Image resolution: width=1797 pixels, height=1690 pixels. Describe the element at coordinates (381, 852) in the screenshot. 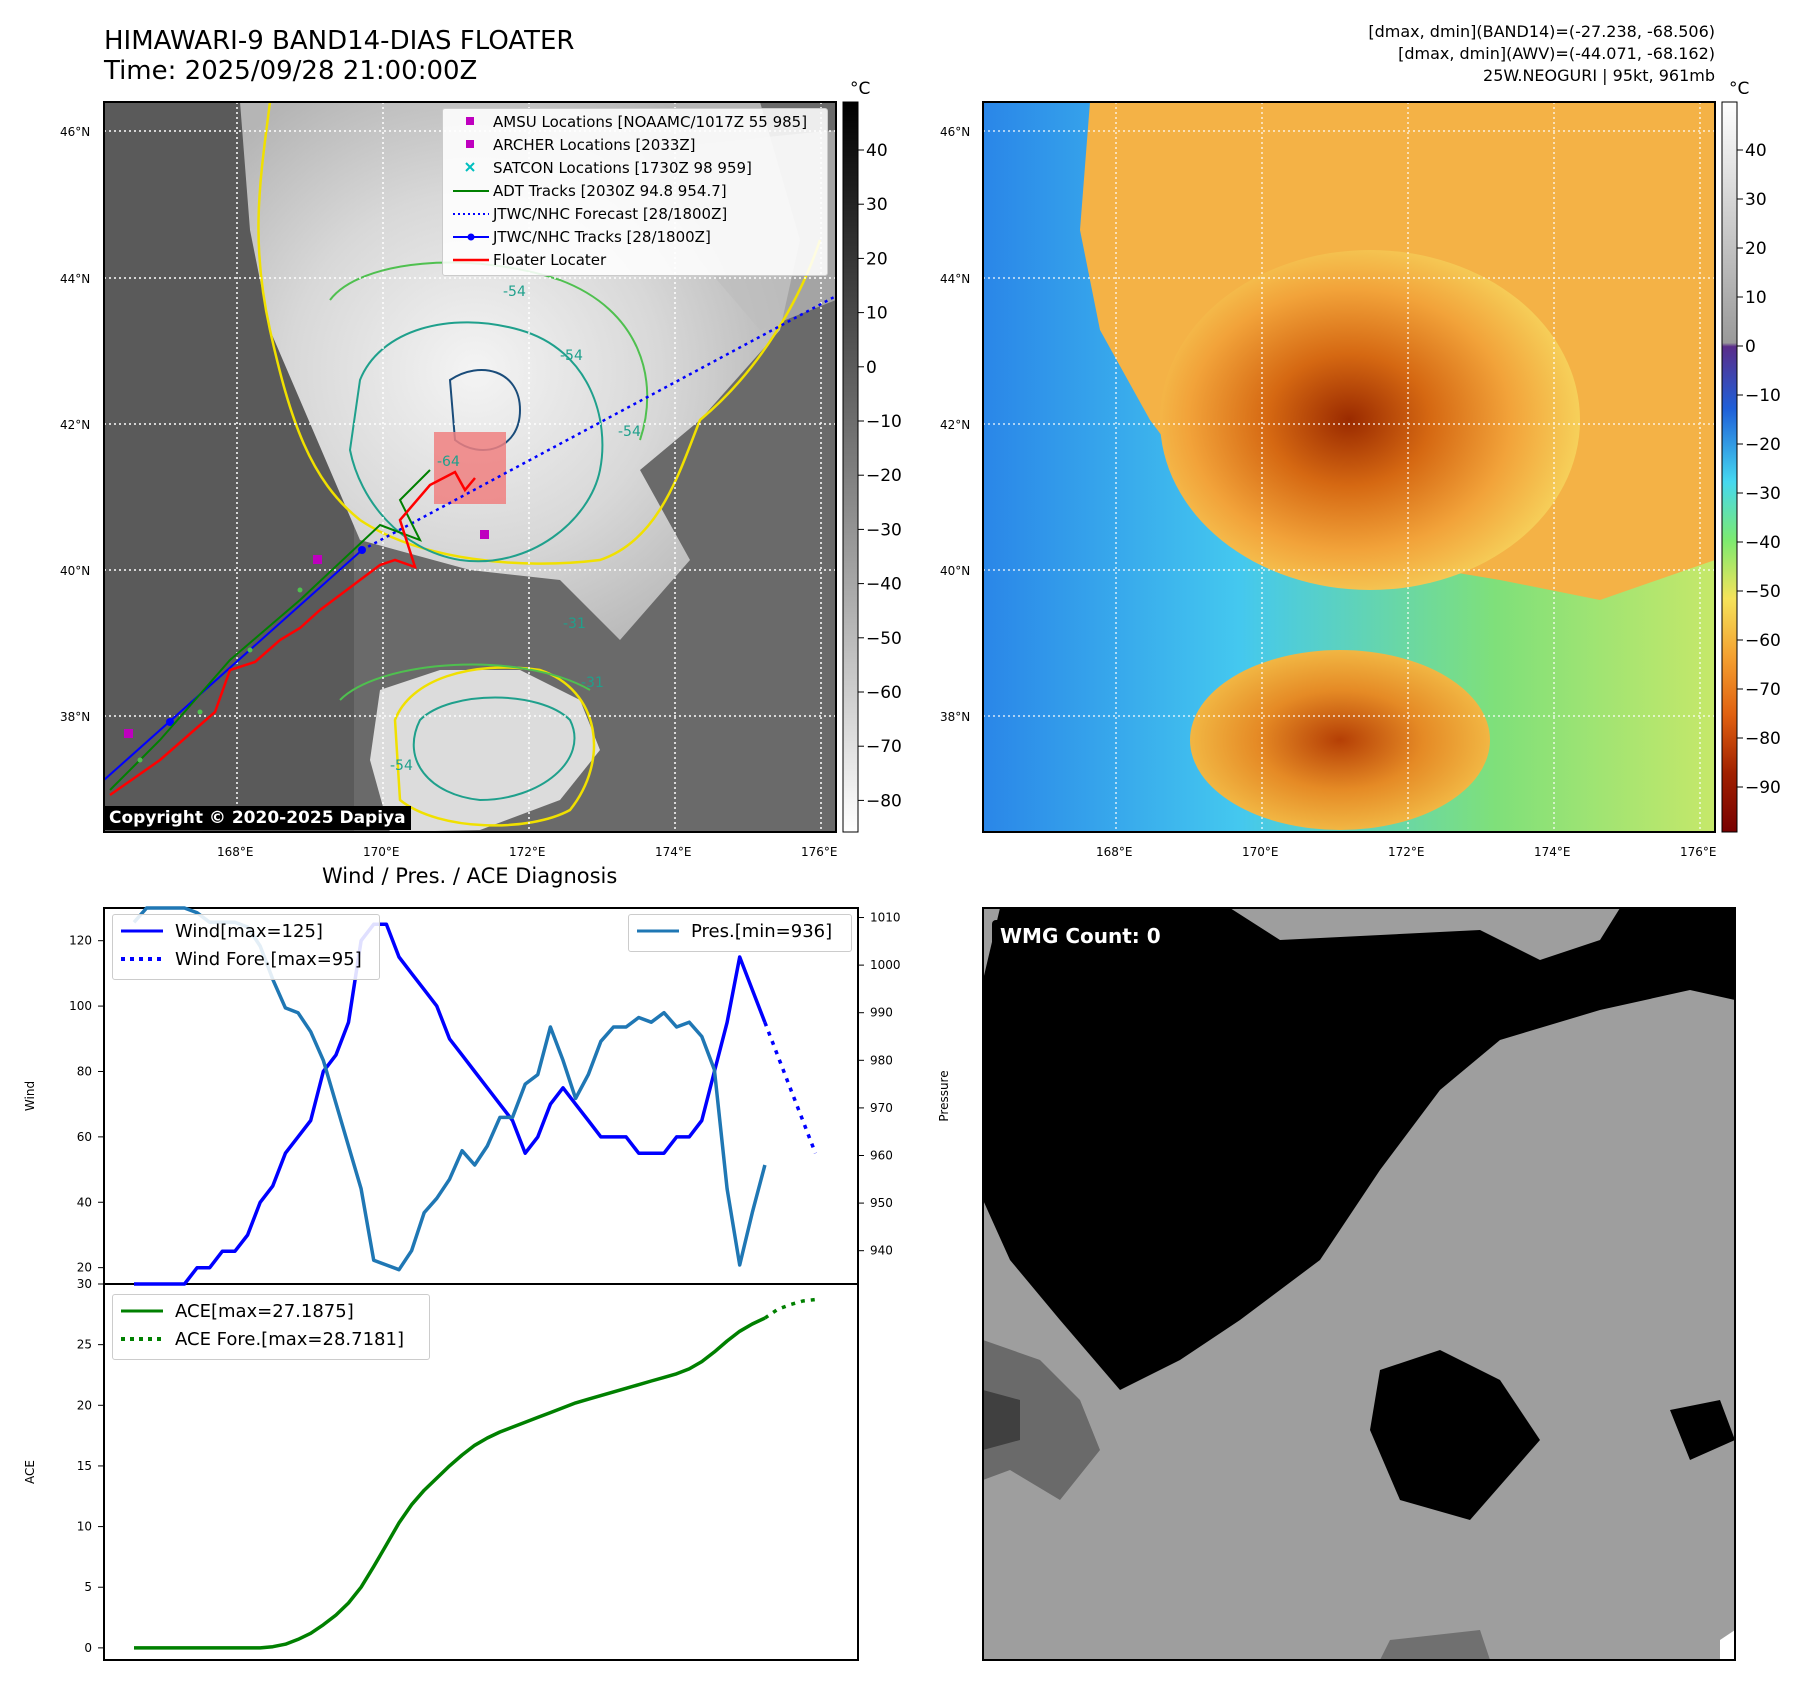

I see `lon-label: 170°E` at that location.